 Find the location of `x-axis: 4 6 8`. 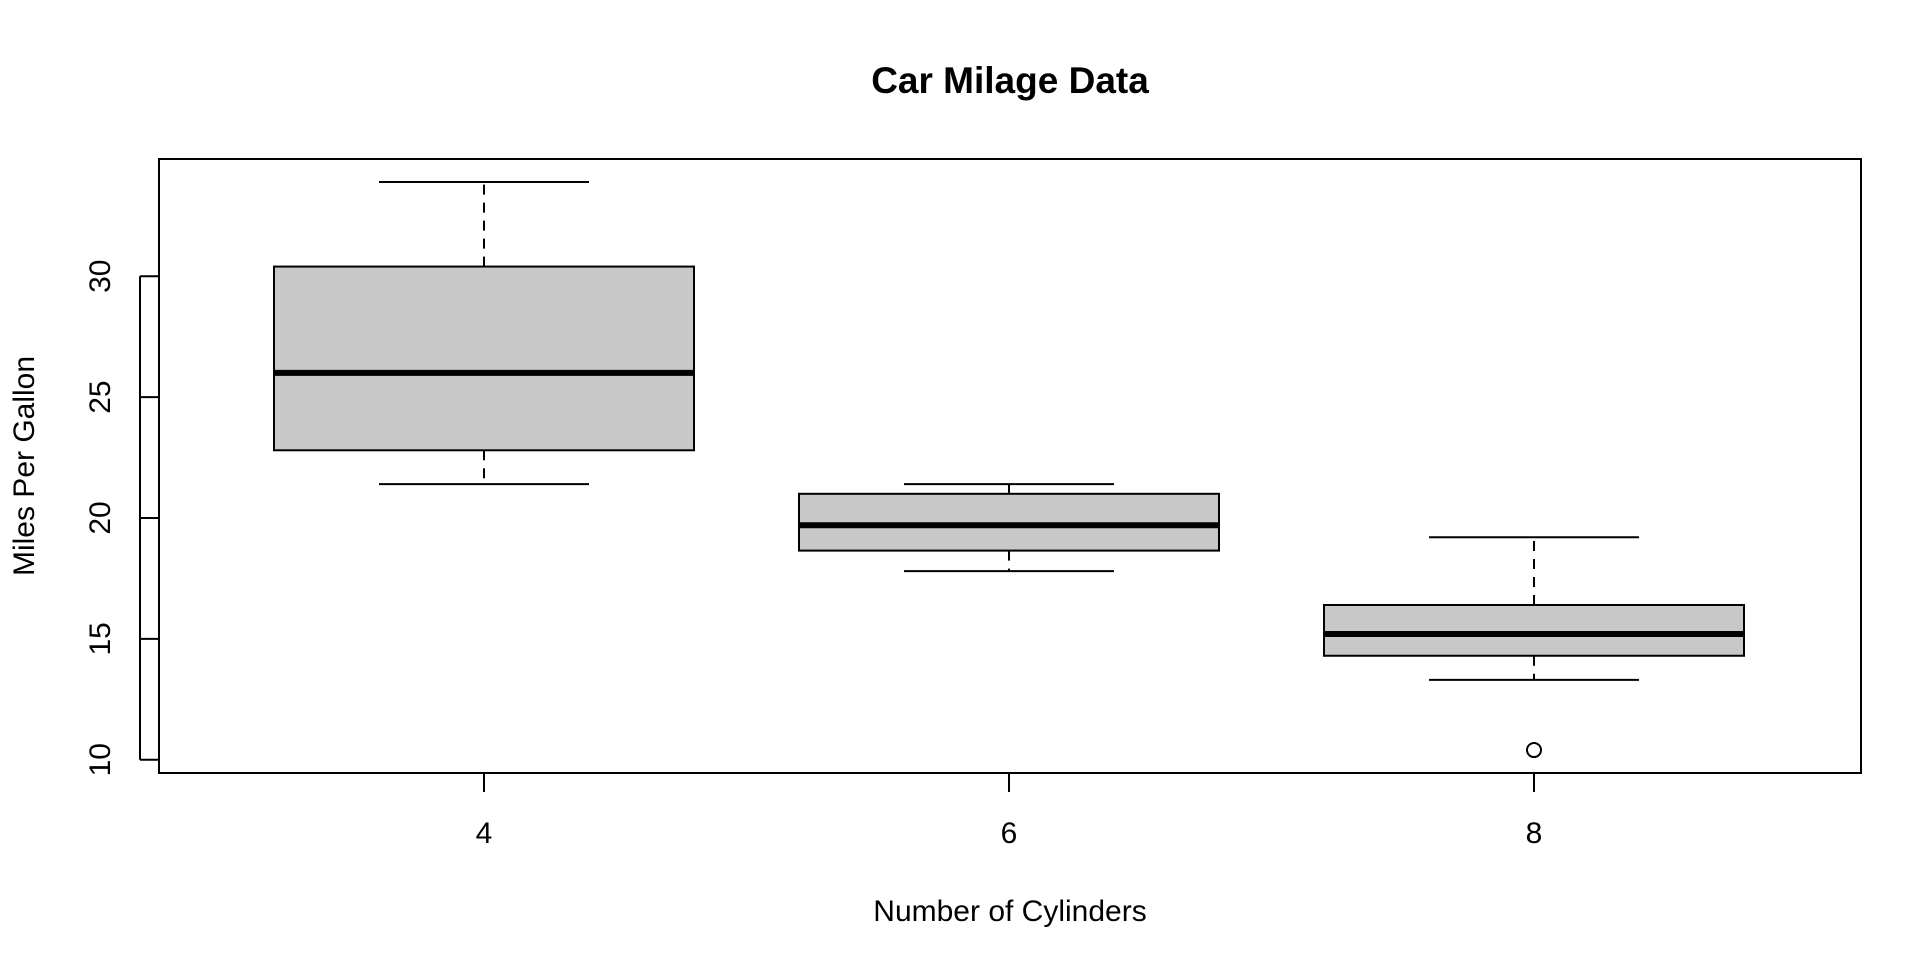

x-axis: 4 6 8 is located at coordinates (1009, 811).